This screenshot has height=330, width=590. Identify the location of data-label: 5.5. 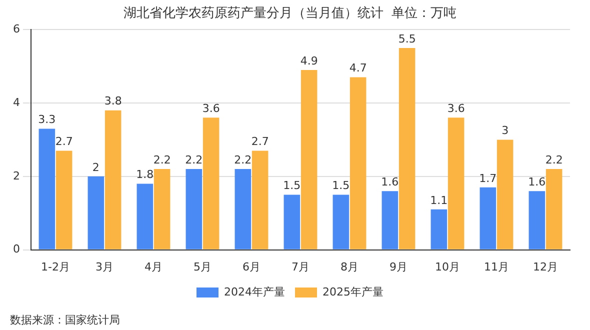
(407, 39).